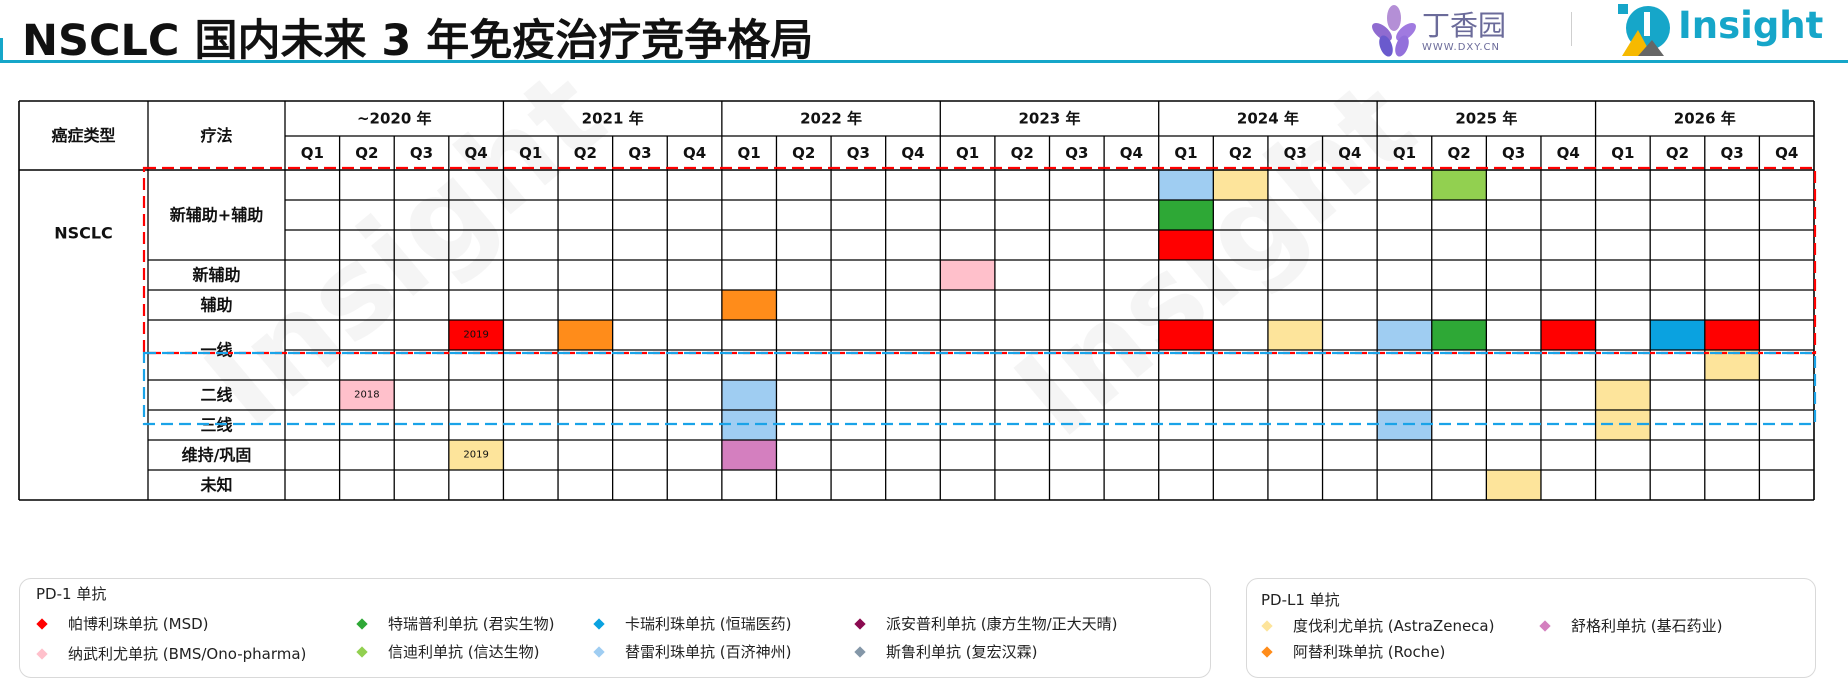  What do you see at coordinates (215, 485) in the screenshot?
I see `therapy-label: 未知` at bounding box center [215, 485].